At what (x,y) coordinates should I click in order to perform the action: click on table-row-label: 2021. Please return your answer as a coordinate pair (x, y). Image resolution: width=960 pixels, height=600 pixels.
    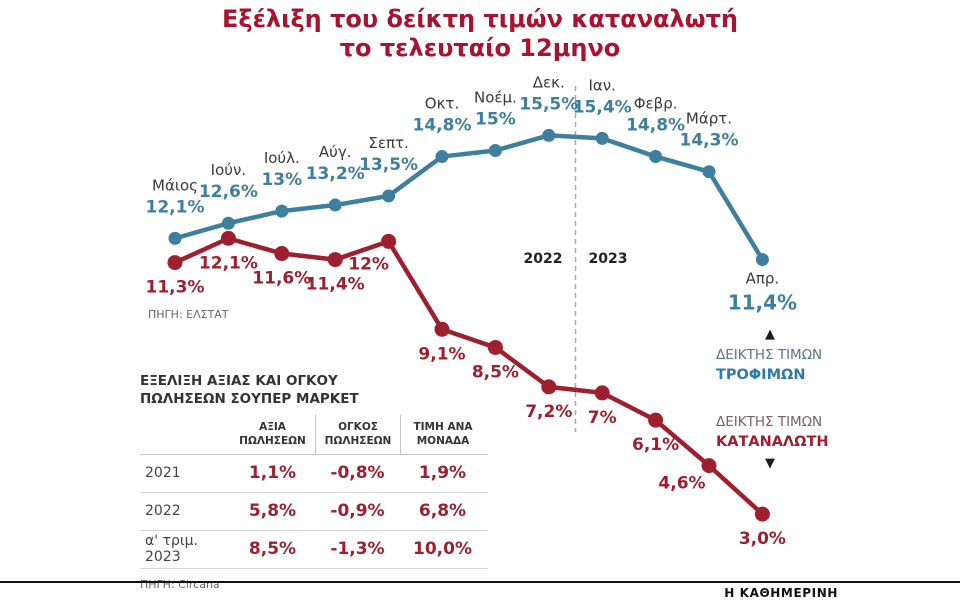
    Looking at the image, I should click on (163, 473).